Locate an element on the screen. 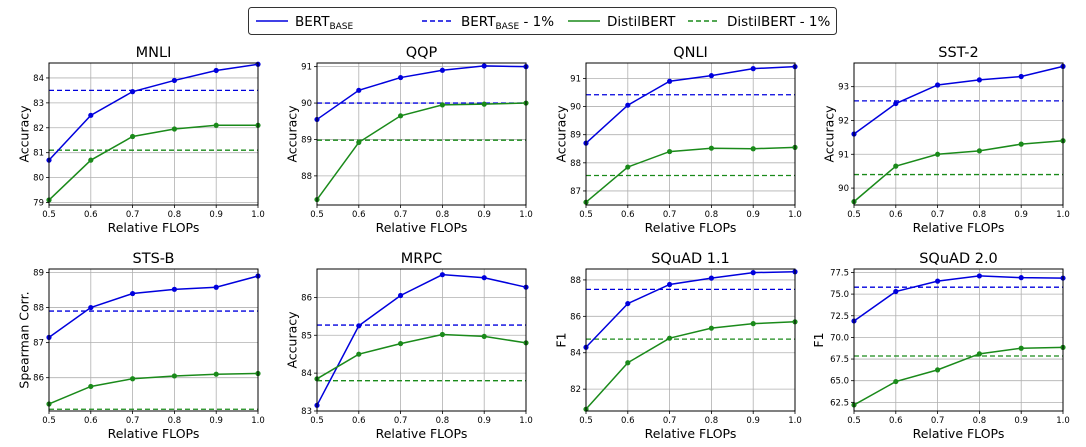  legend-label: DistilBERT - 1% is located at coordinates (778, 22).